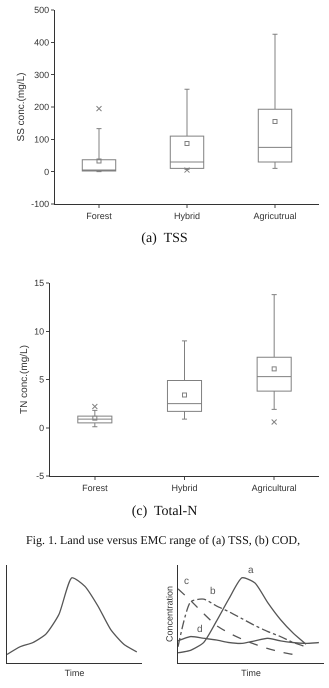 The image size is (329, 688). What do you see at coordinates (42, 107) in the screenshot?
I see `y-tick-label: 200` at bounding box center [42, 107].